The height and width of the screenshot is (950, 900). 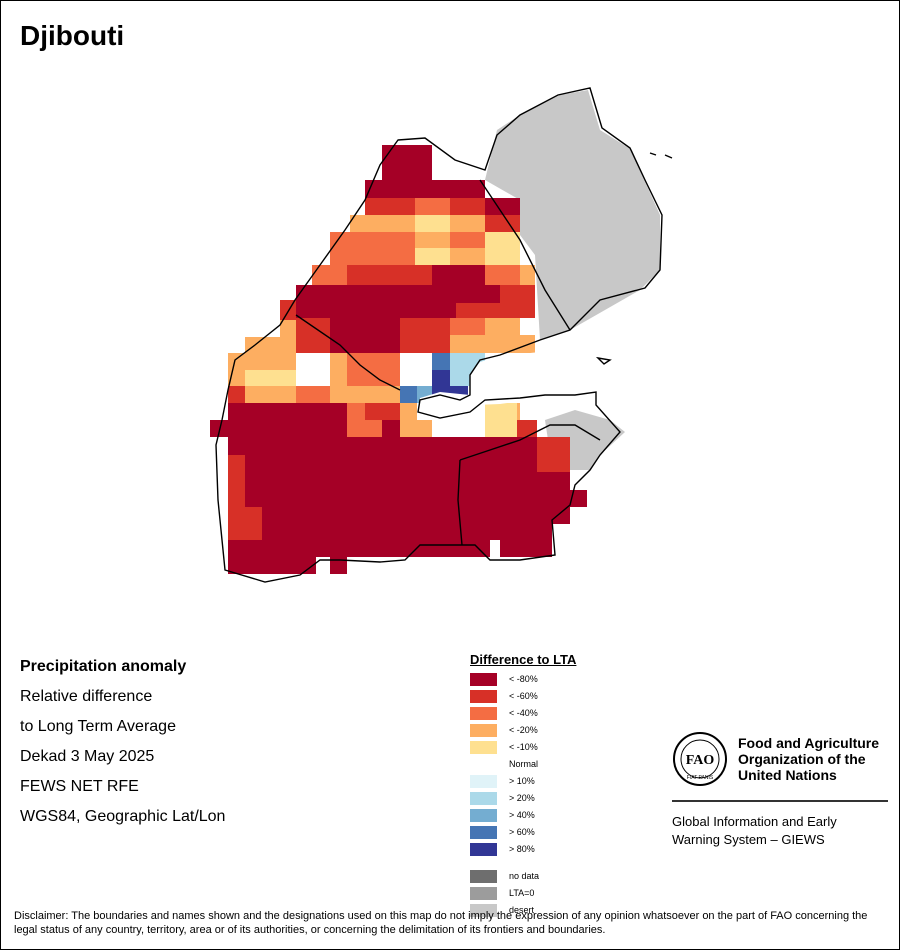 I want to click on legend-label: desert, so click(x=522, y=910).